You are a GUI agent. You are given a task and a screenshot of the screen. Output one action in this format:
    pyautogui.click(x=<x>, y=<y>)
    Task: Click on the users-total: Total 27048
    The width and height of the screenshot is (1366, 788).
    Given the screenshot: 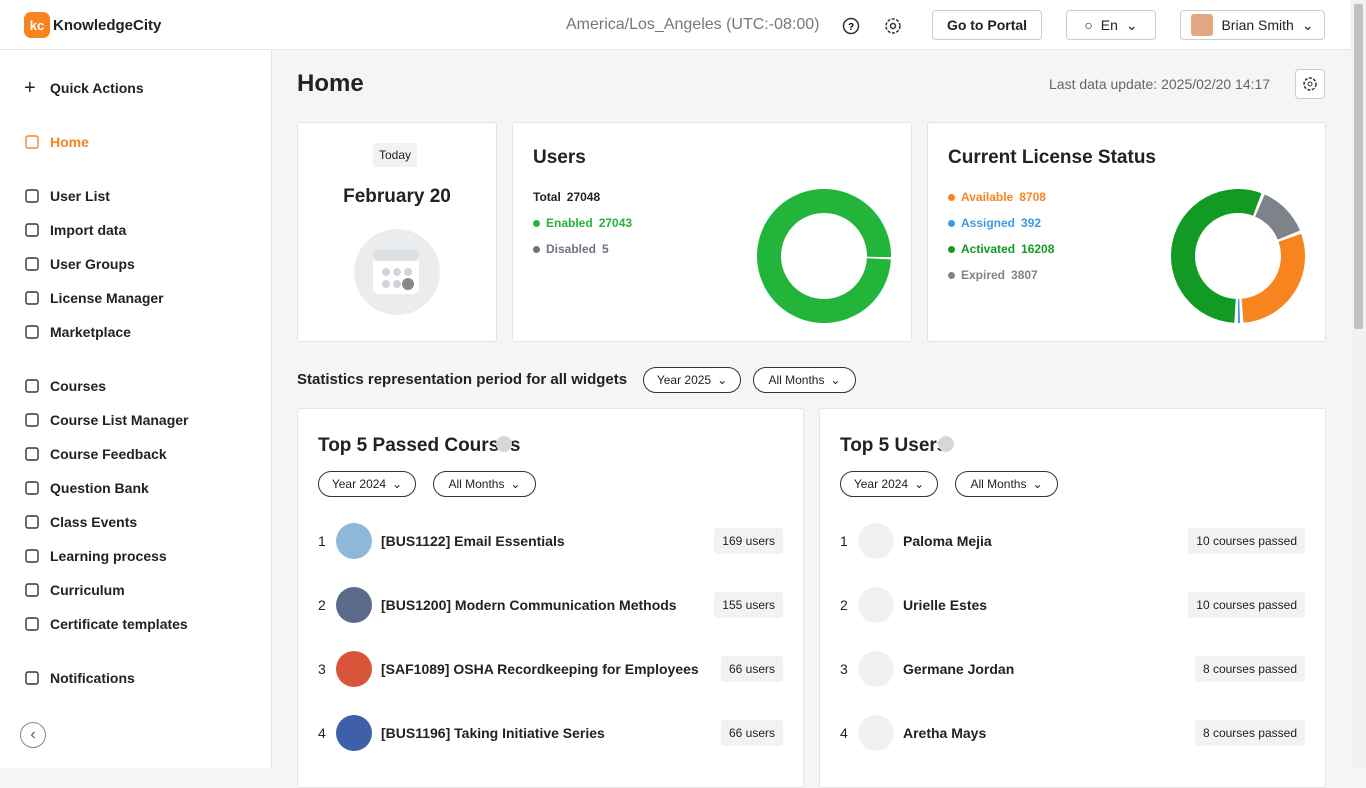 What is the action you would take?
    pyautogui.click(x=566, y=197)
    